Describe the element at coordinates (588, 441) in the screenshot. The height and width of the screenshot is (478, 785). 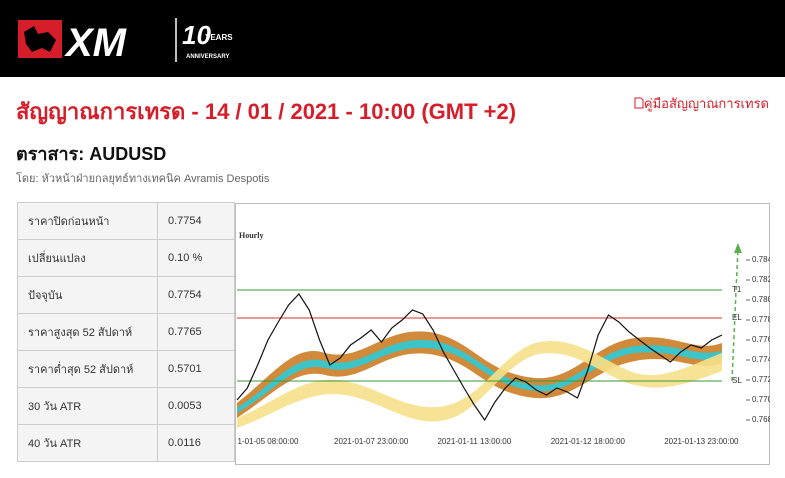
I see `x-tick-label: 2021-01-12 18:00:00` at that location.